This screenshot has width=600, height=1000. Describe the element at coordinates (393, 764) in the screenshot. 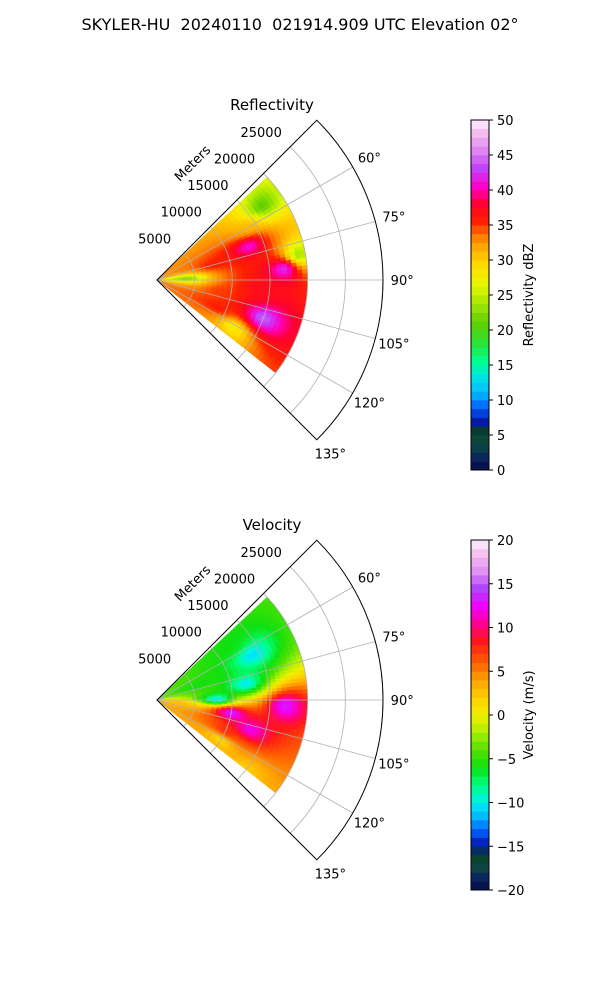

I see `velocity-angle-tick-label: 105°` at that location.